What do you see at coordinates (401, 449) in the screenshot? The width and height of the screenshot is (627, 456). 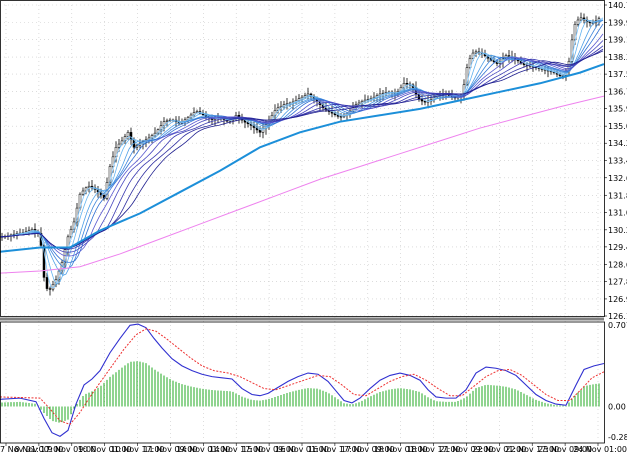 I see `x-tick-label: 18 Nov 01:00` at bounding box center [401, 449].